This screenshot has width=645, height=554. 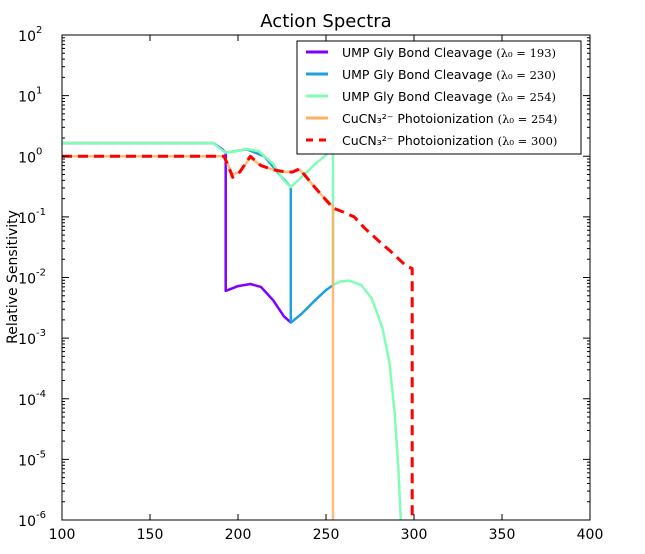 What do you see at coordinates (41, 394) in the screenshot?
I see `y-tick-exponent: -4` at bounding box center [41, 394].